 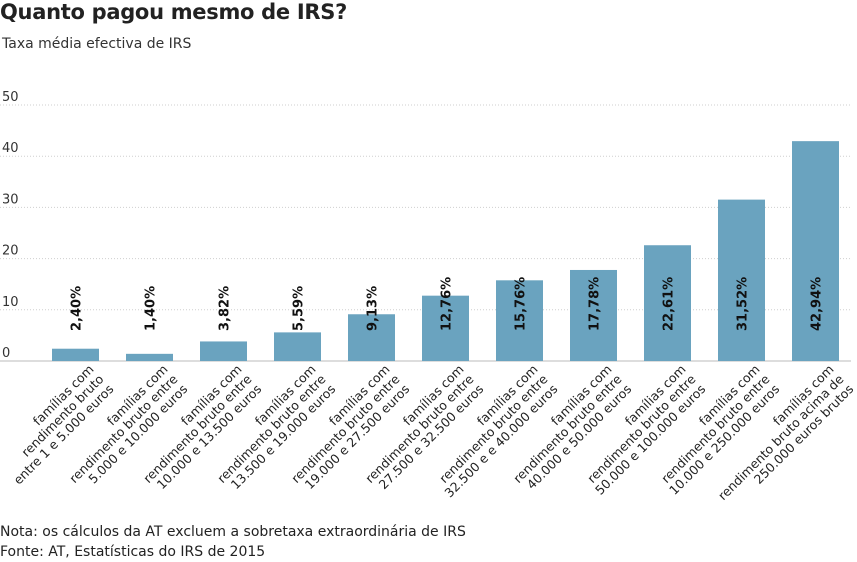 I want to click on y-tick-label: 10, so click(x=10, y=302).